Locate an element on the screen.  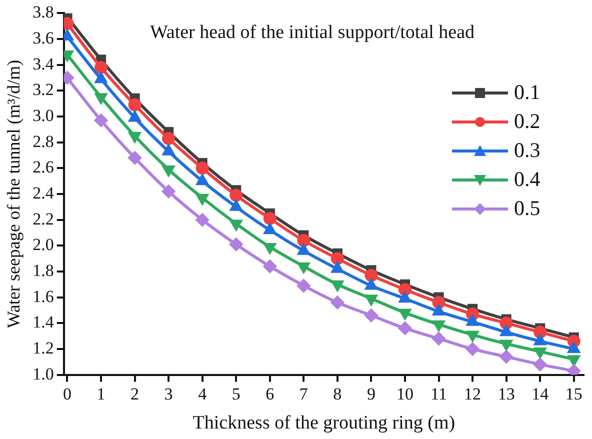
x-tick-label: 0 is located at coordinates (67, 394).